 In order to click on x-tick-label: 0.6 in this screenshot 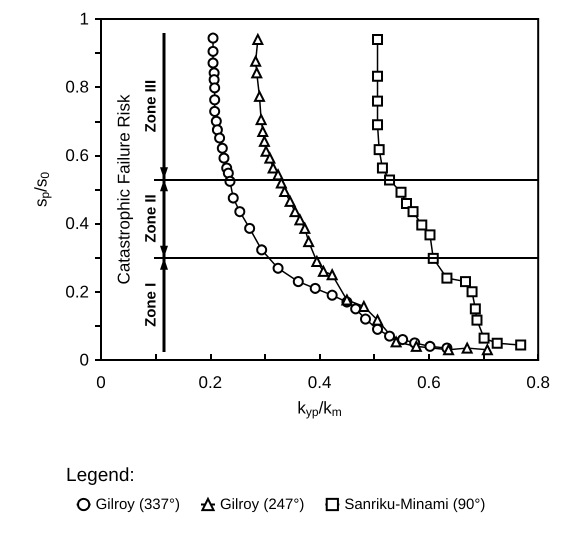, I will do `click(429, 382)`.